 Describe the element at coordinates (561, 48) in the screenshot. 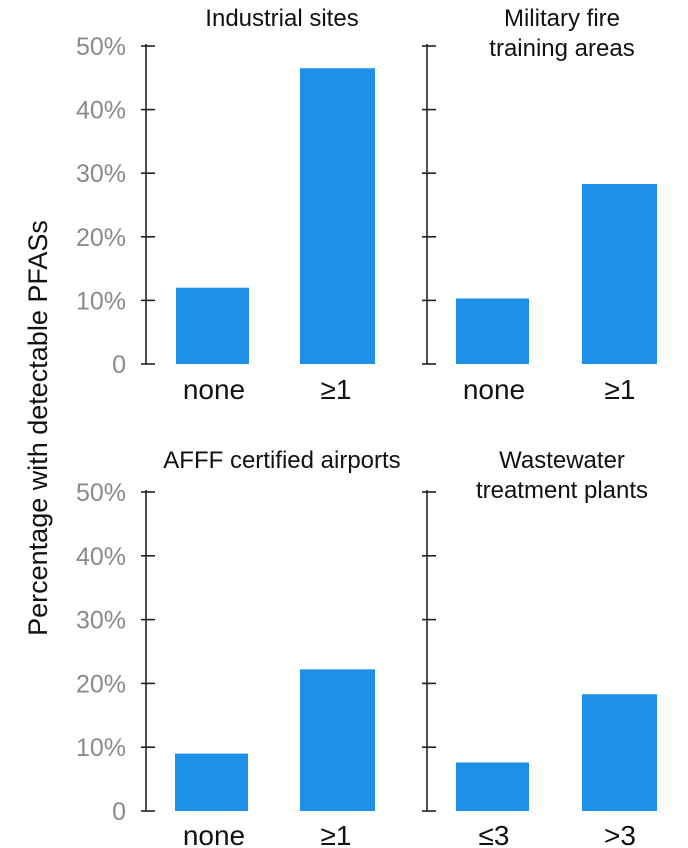

I see `panel-title: training areas` at that location.